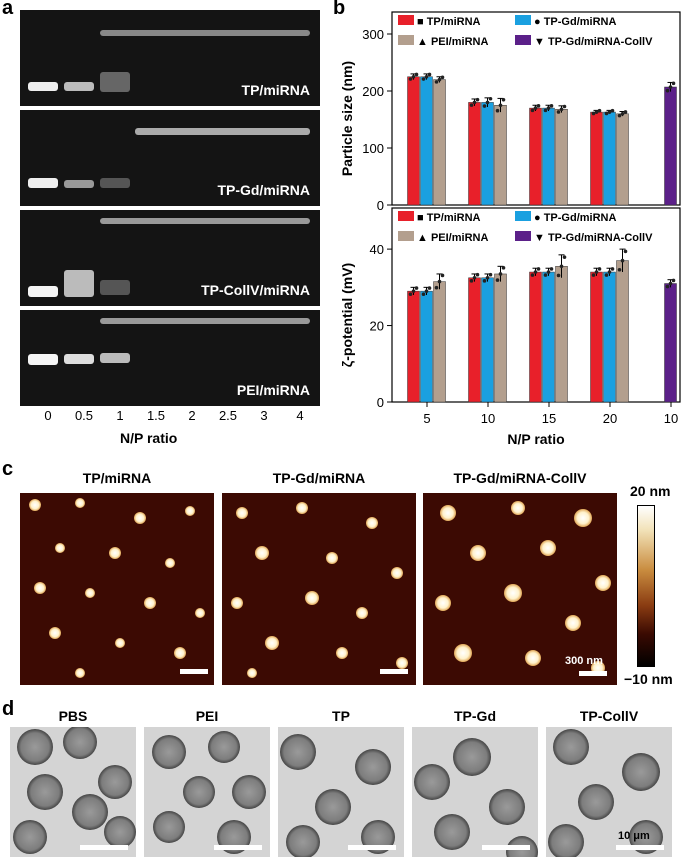 Image resolution: width=685 pixels, height=861 pixels. Describe the element at coordinates (8, 9) in the screenshot. I see `panel-letter-a: a` at that location.